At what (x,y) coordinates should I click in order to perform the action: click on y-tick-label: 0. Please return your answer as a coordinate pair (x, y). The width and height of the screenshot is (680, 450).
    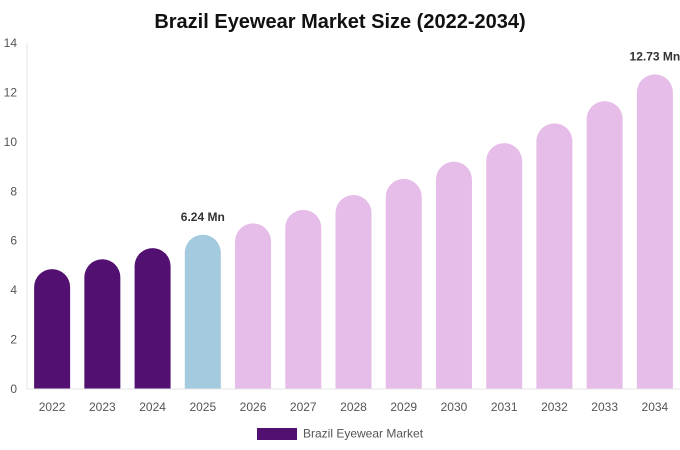
    Looking at the image, I should click on (13, 389).